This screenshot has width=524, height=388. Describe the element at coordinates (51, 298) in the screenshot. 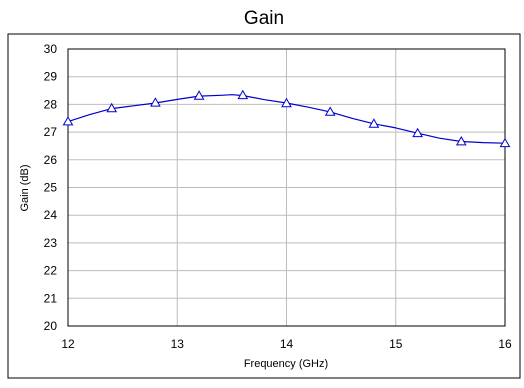

I see `y-tick-label: 21` at that location.